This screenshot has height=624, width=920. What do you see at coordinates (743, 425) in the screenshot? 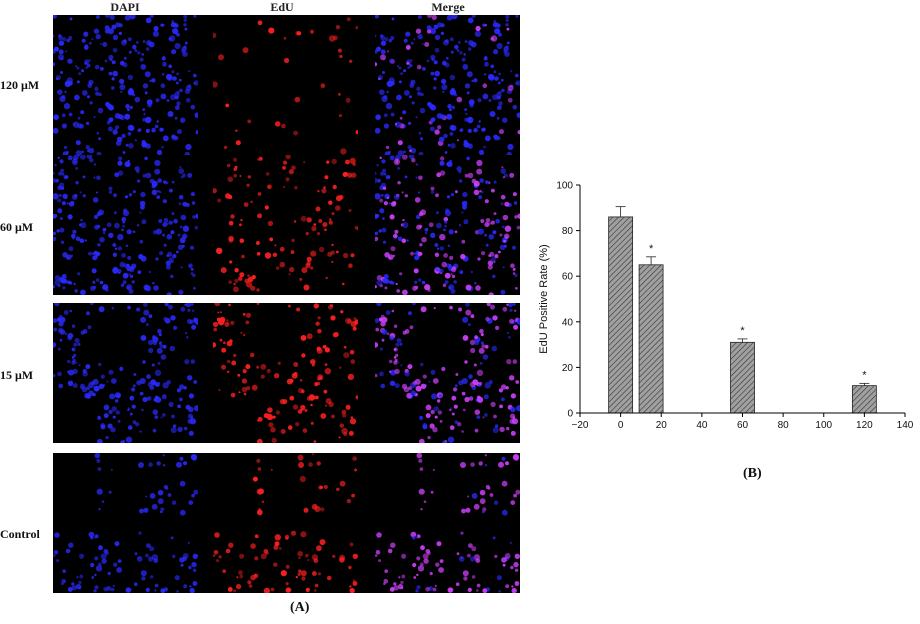
I see `x-tick-label: 60` at bounding box center [743, 425].